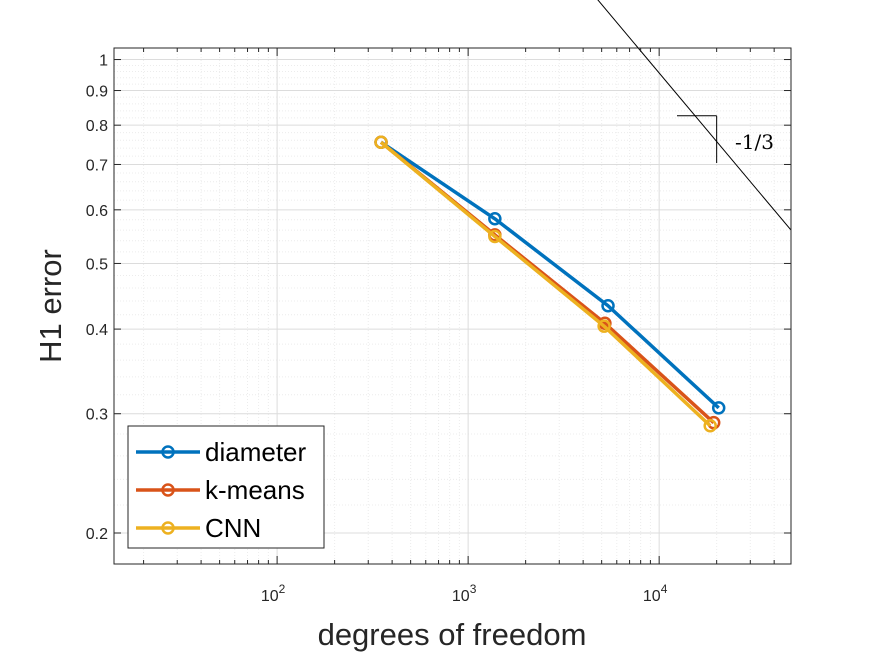 The width and height of the screenshot is (875, 656). What do you see at coordinates (103, 61) in the screenshot?
I see `y-tick-label: 1` at bounding box center [103, 61].